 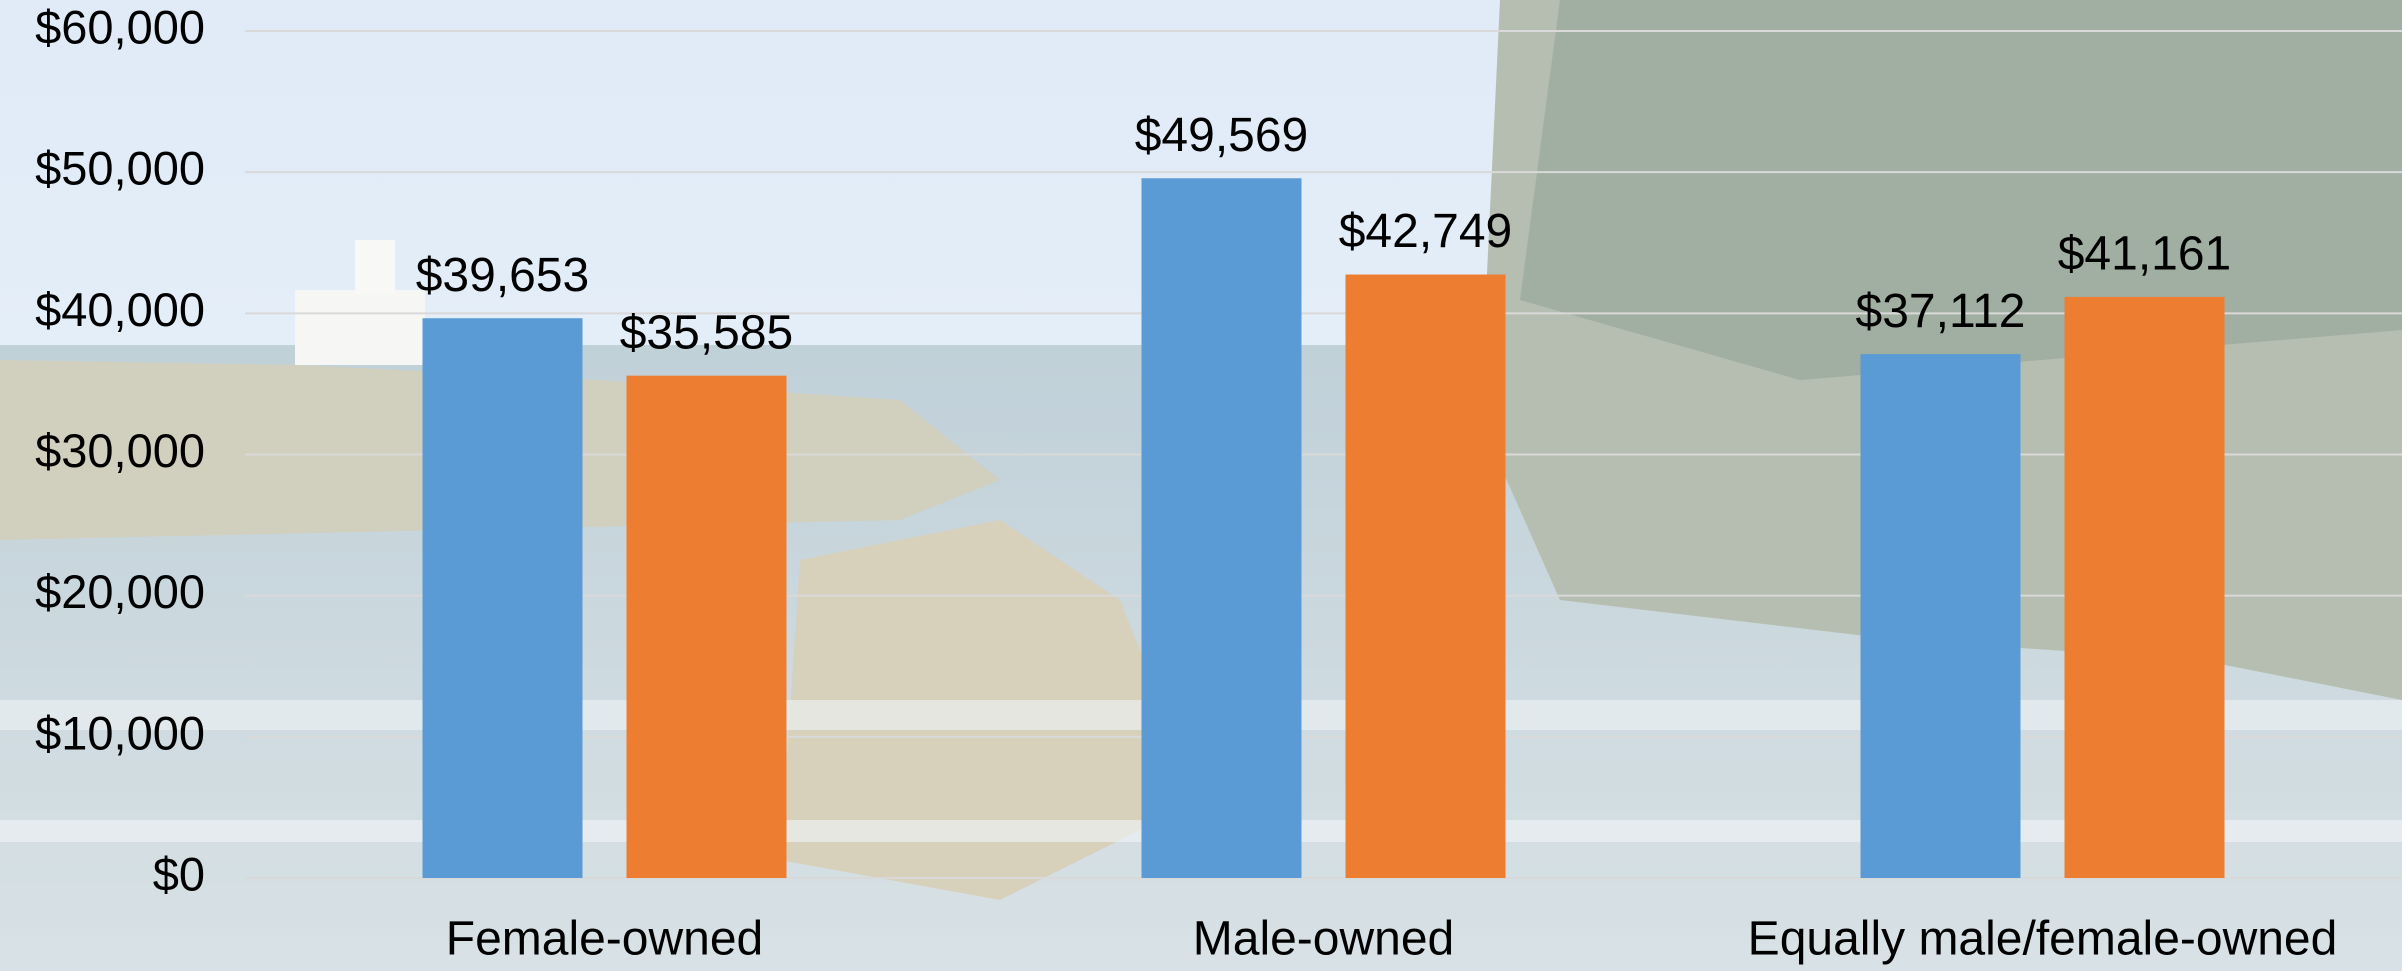 What do you see at coordinates (604, 939) in the screenshot?
I see `x-tick-label: Female-owned` at bounding box center [604, 939].